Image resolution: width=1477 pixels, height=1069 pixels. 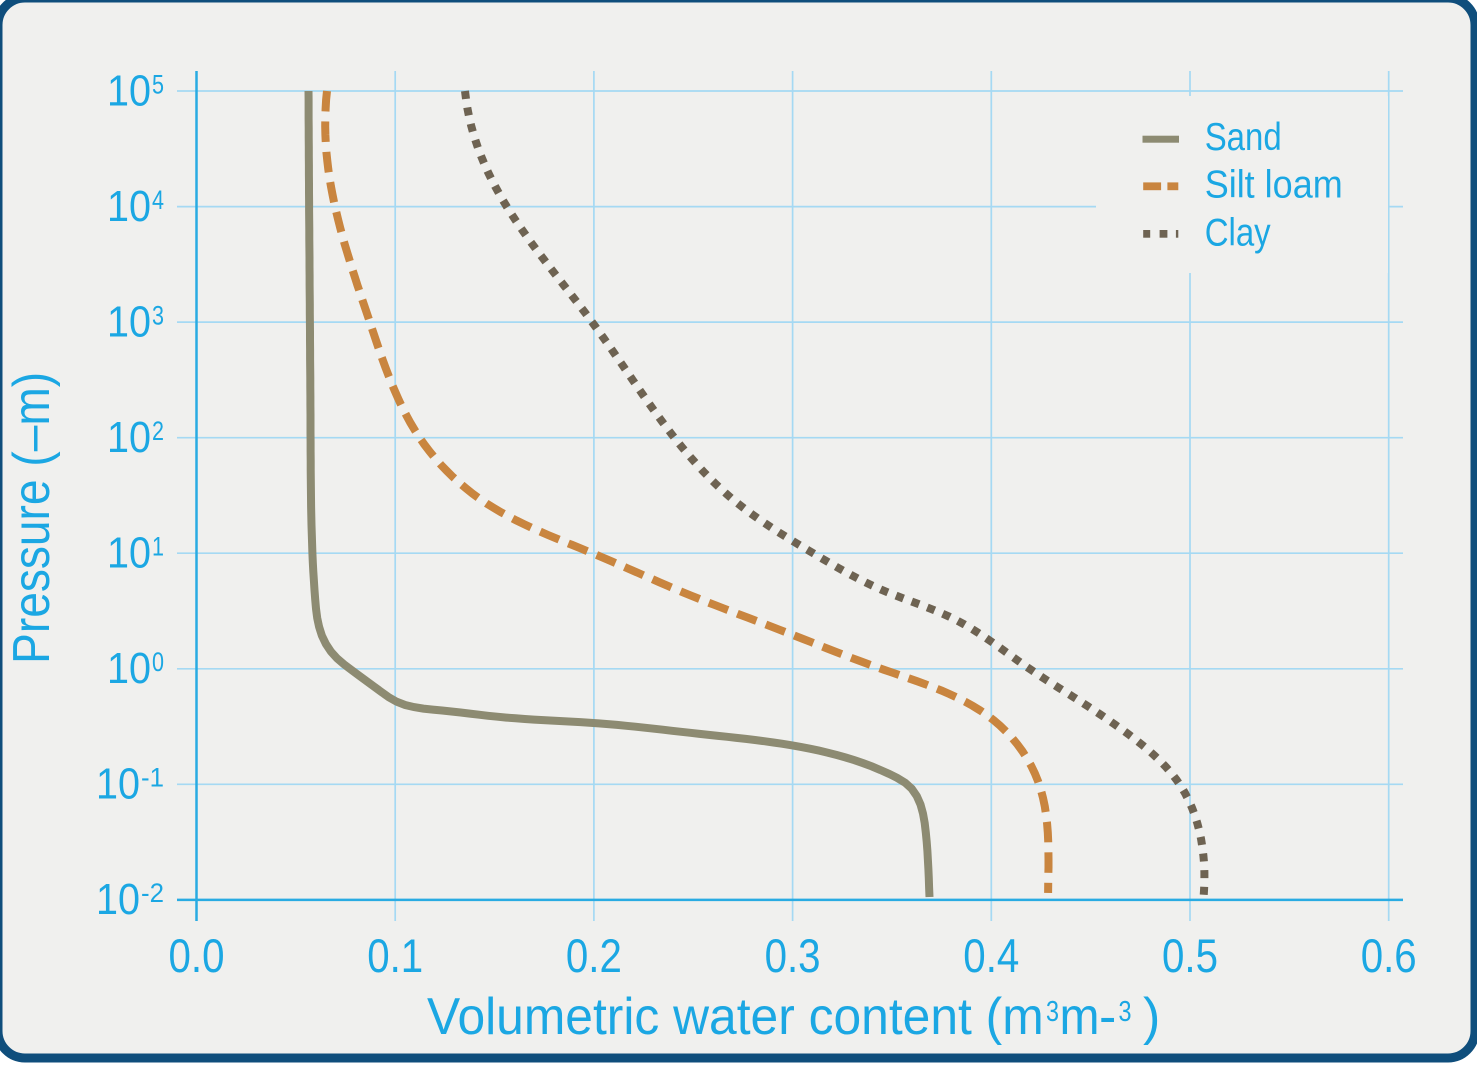 What do you see at coordinates (158, 547) in the screenshot?
I see `svg-text: 1` at bounding box center [158, 547].